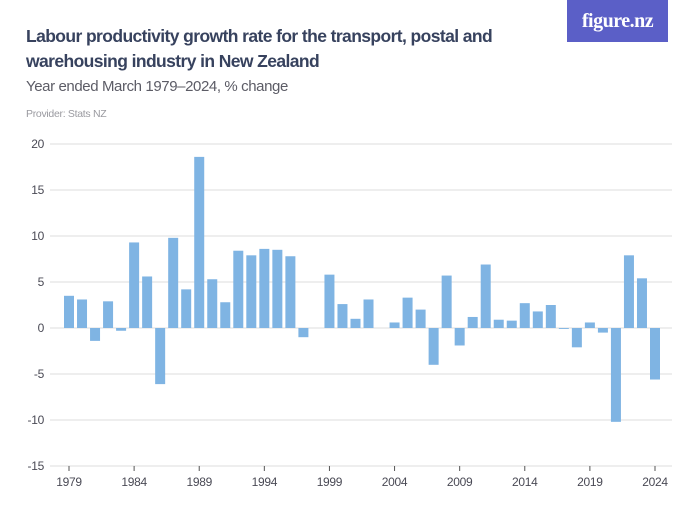  What do you see at coordinates (329, 301) in the screenshot?
I see `bar-1999` at bounding box center [329, 301].